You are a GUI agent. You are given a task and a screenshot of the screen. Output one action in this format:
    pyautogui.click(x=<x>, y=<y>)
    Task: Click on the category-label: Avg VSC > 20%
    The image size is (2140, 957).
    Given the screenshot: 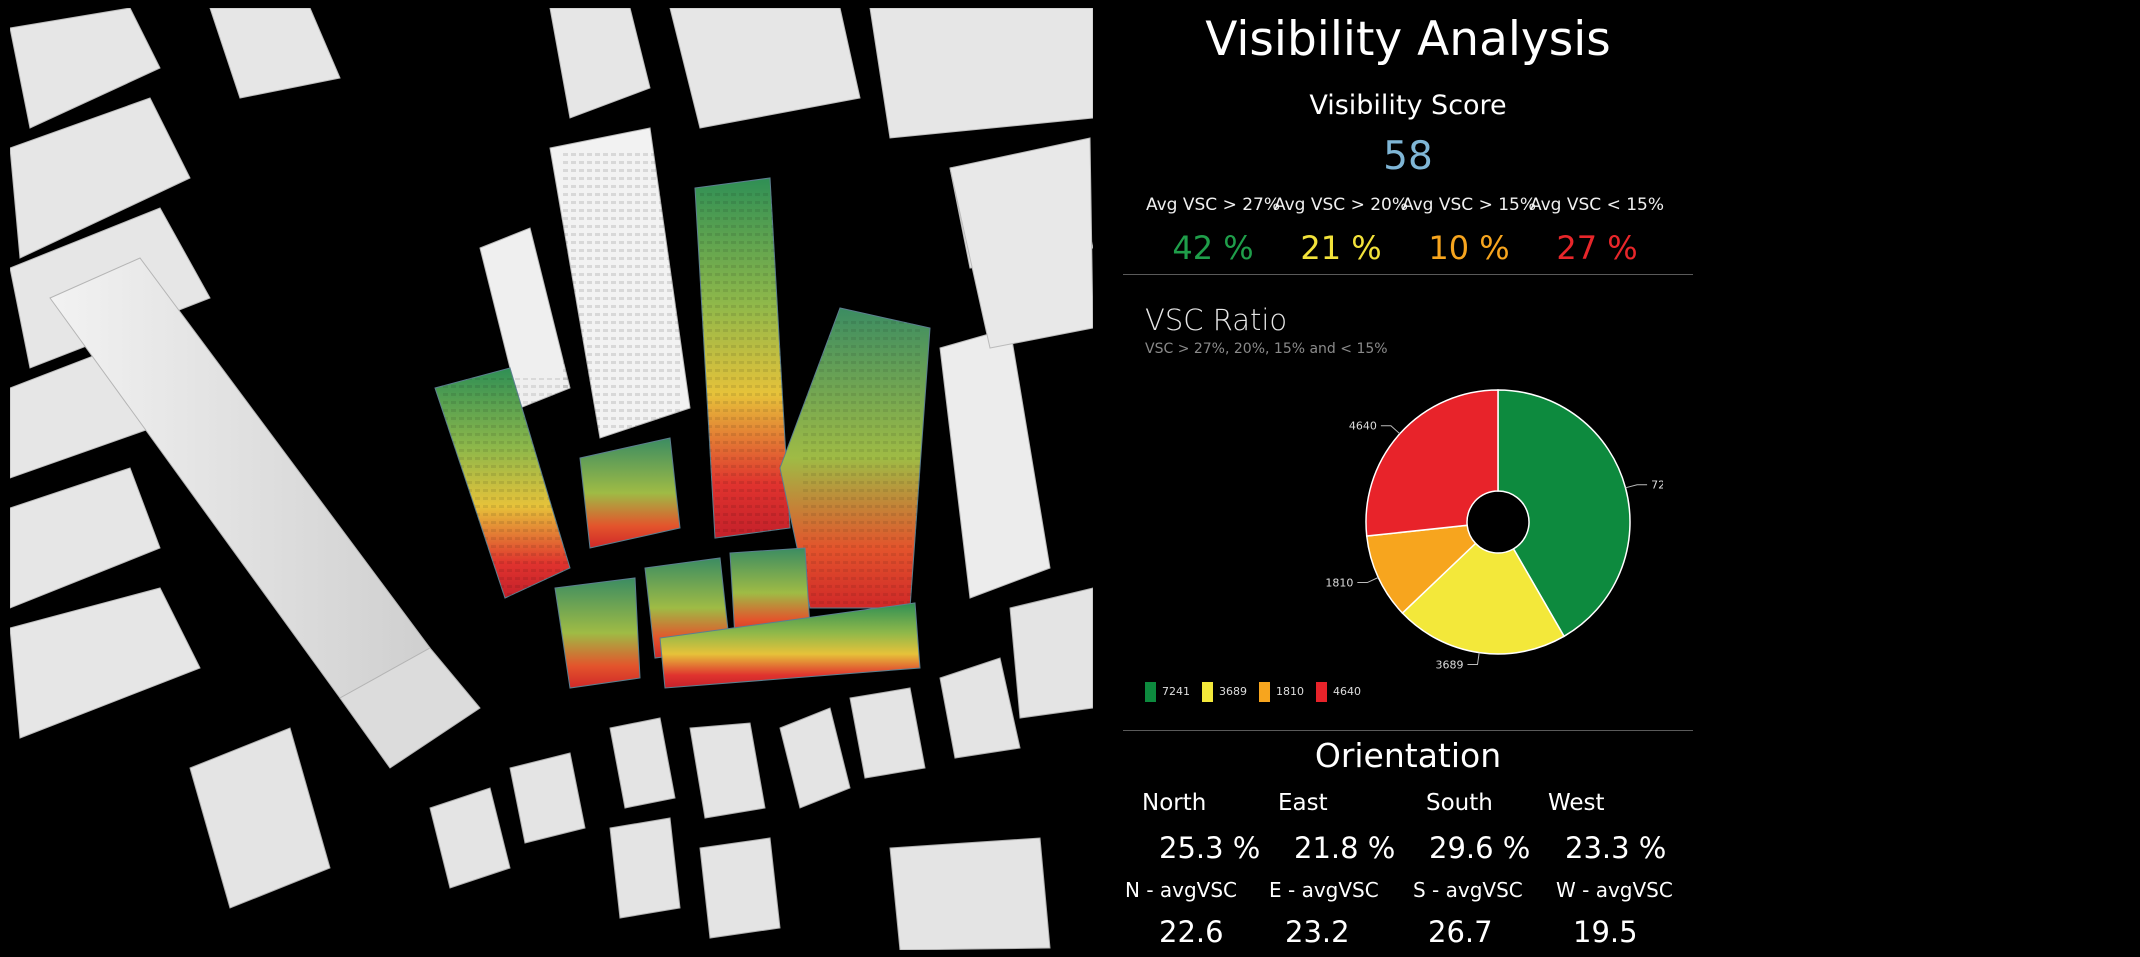 What is the action you would take?
    pyautogui.click(x=1341, y=205)
    